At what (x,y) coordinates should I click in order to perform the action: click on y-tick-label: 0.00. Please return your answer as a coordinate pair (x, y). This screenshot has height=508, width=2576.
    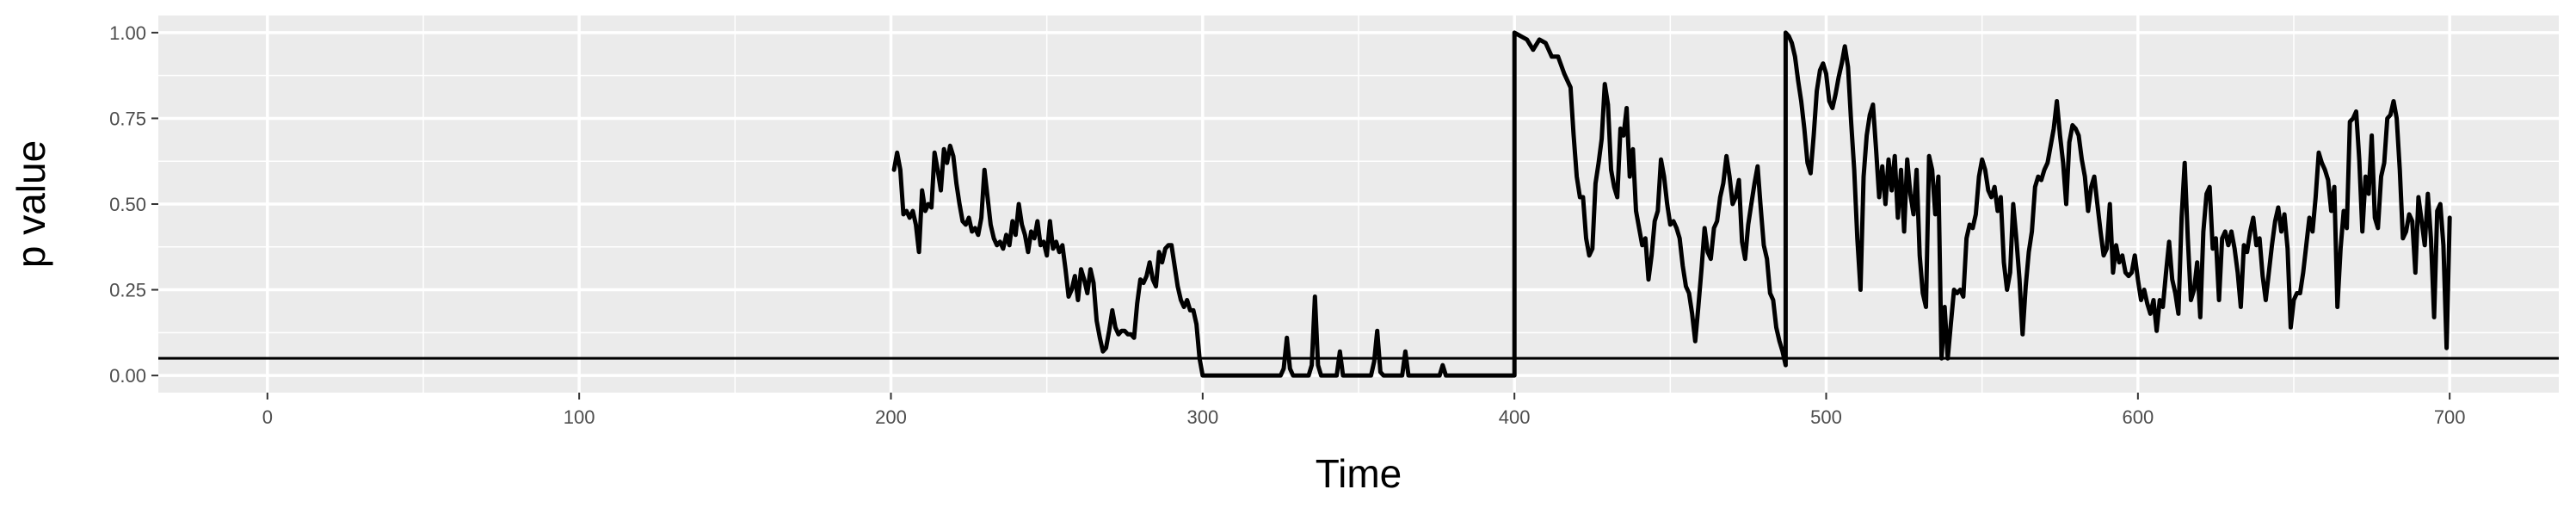
    Looking at the image, I should click on (128, 376).